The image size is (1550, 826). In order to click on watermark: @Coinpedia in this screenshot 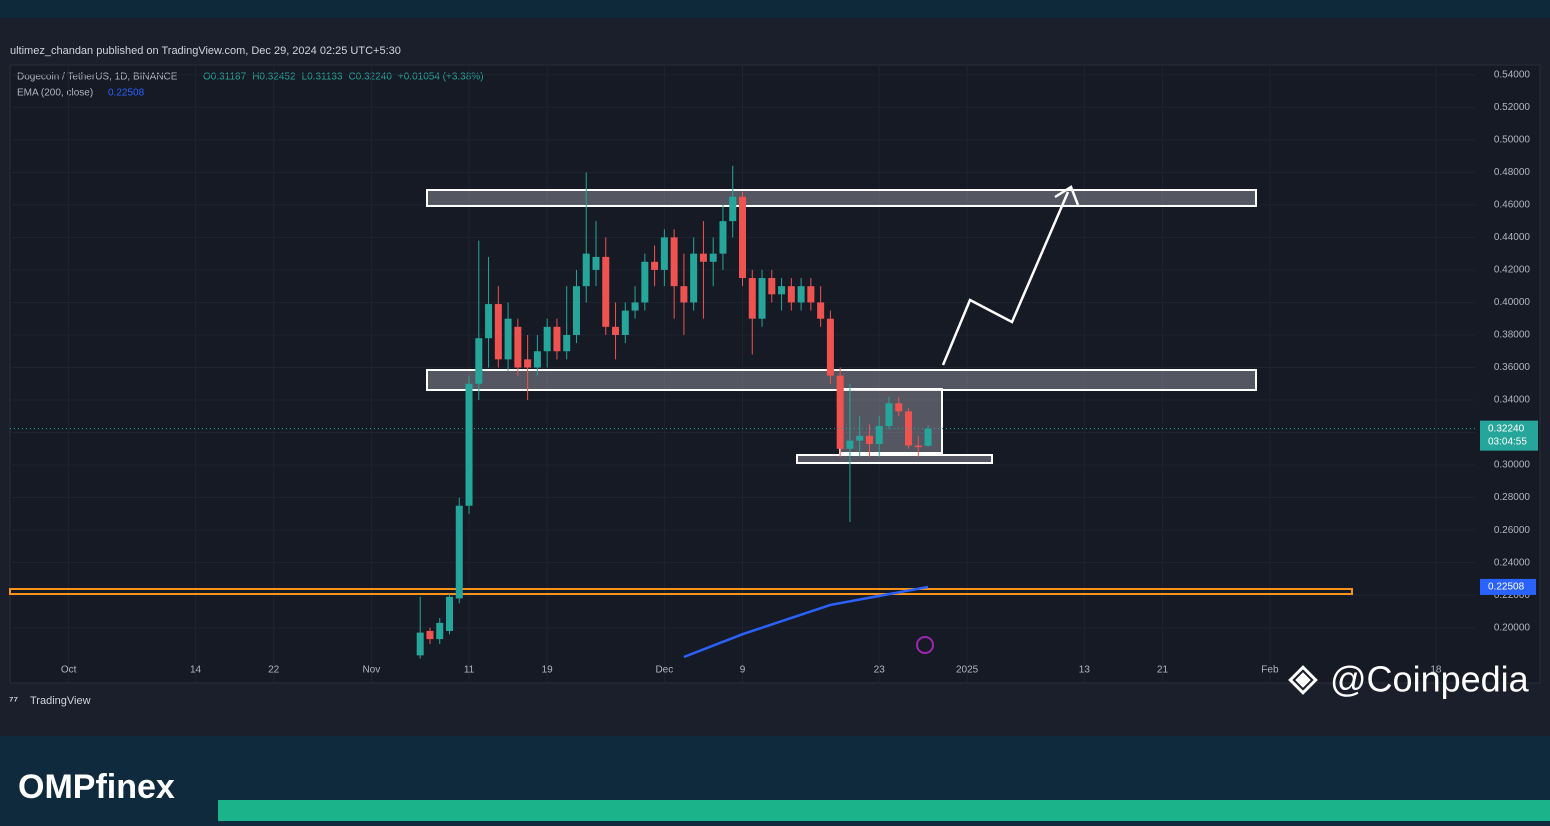, I will do `click(1430, 679)`.